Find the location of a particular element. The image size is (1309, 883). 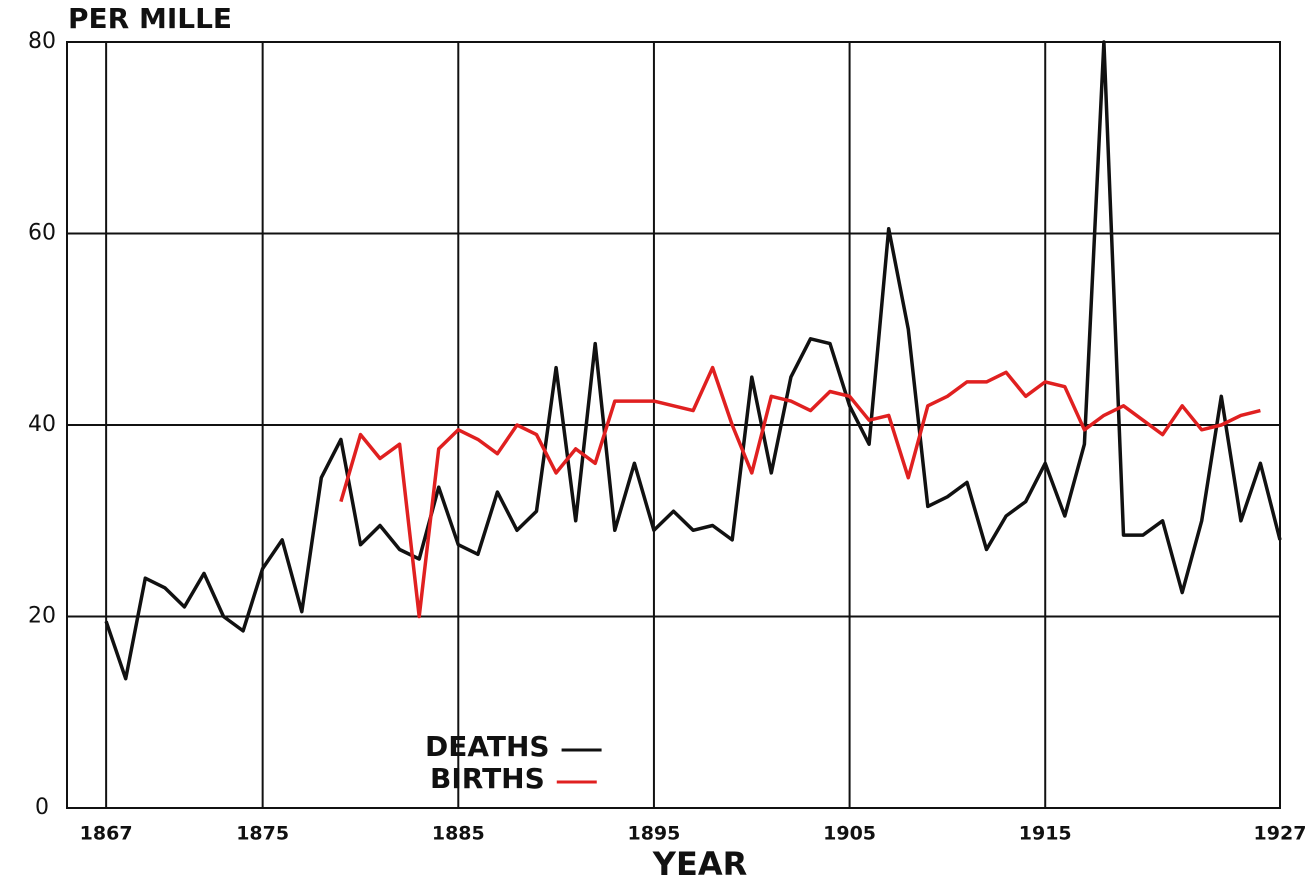

y-tick-label: 0 is located at coordinates (42, 807).